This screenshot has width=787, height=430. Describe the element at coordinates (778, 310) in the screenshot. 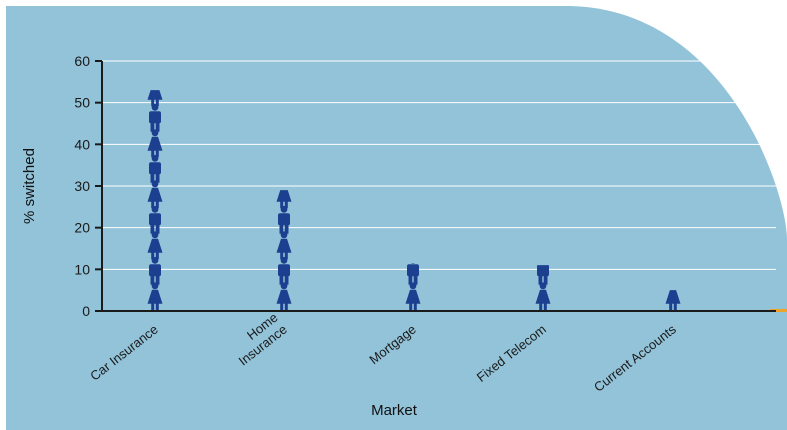

I see `accent-line` at that location.